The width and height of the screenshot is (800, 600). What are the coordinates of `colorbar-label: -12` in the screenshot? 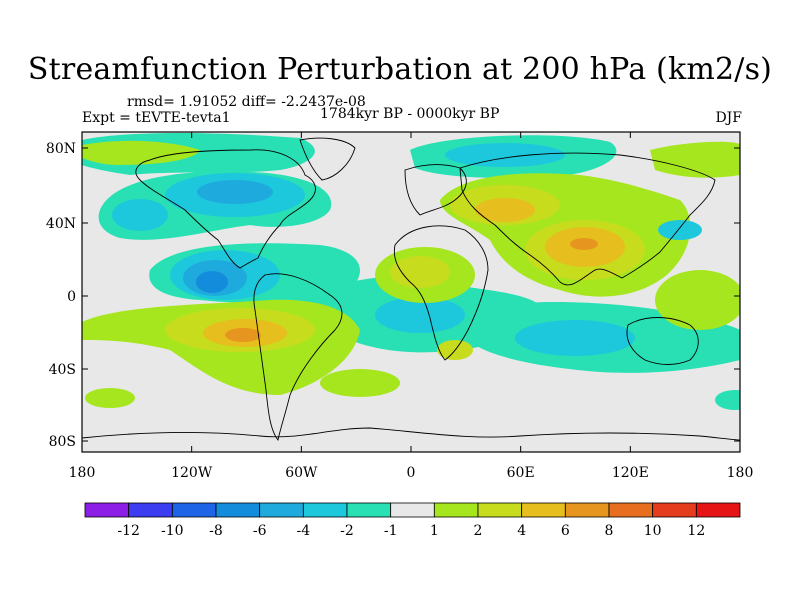 It's located at (128, 531).